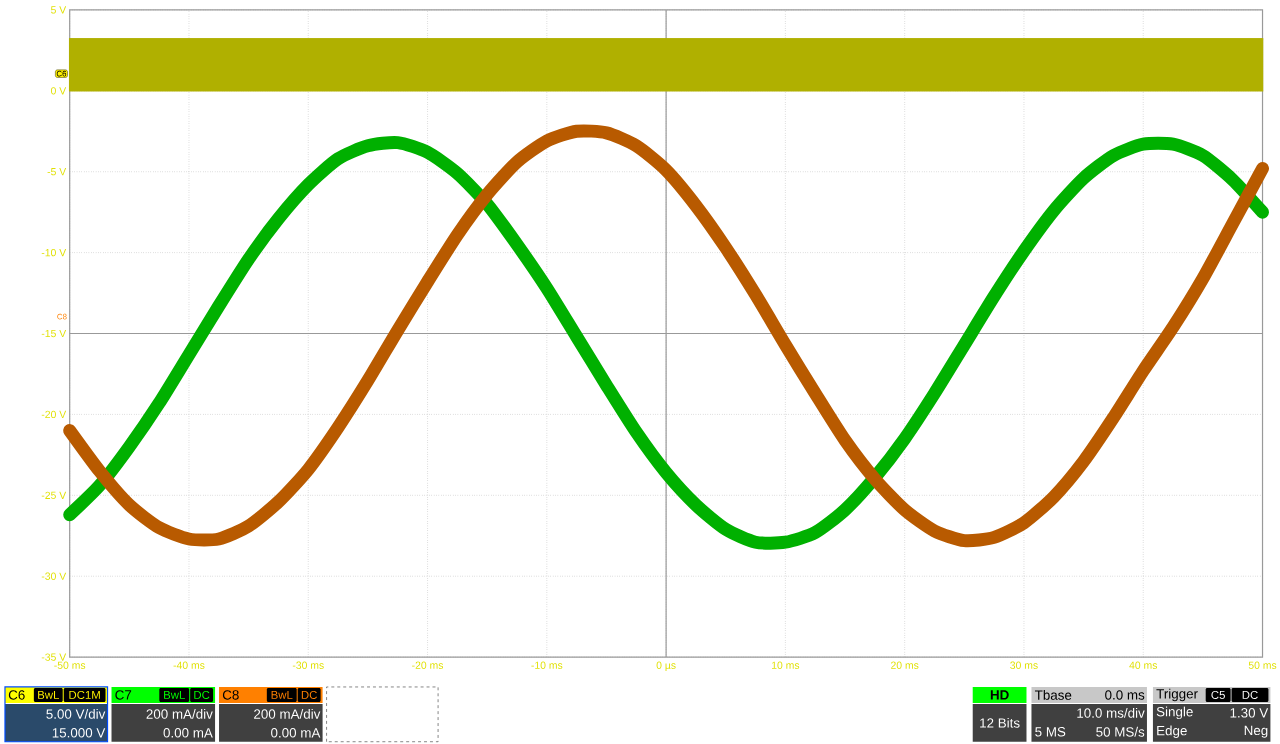  What do you see at coordinates (1218, 695) in the screenshot?
I see `text: C5` at bounding box center [1218, 695].